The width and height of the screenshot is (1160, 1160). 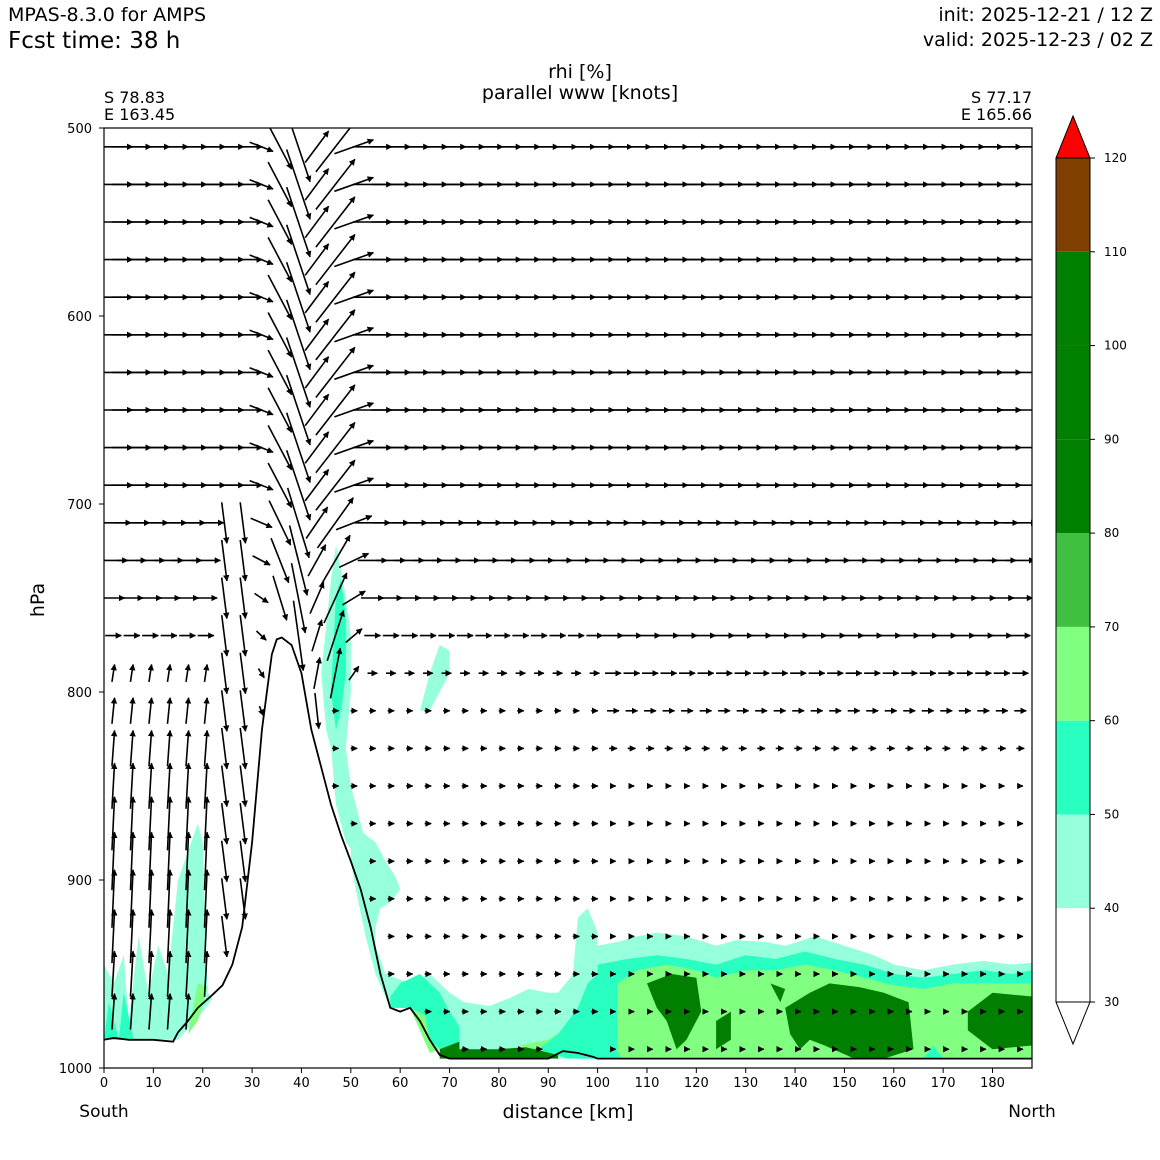 I want to click on y-tick-label: 700, so click(x=79, y=505).